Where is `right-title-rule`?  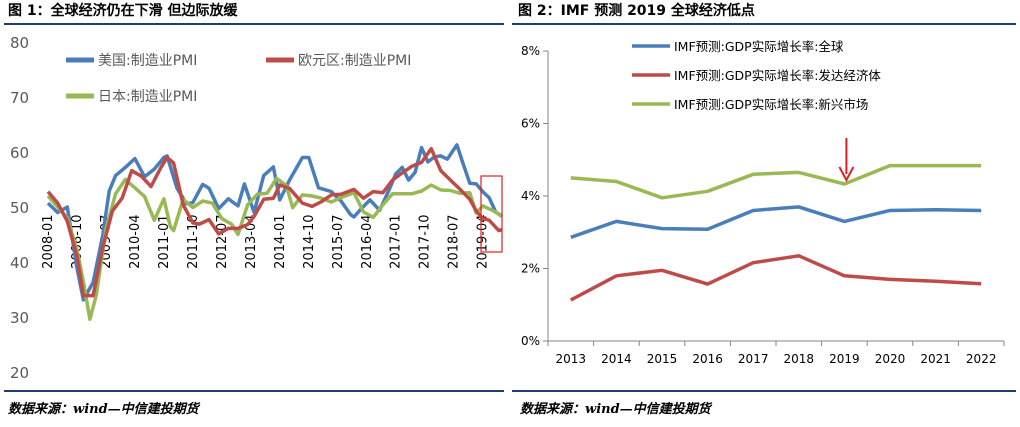 right-title-rule is located at coordinates (764, 24).